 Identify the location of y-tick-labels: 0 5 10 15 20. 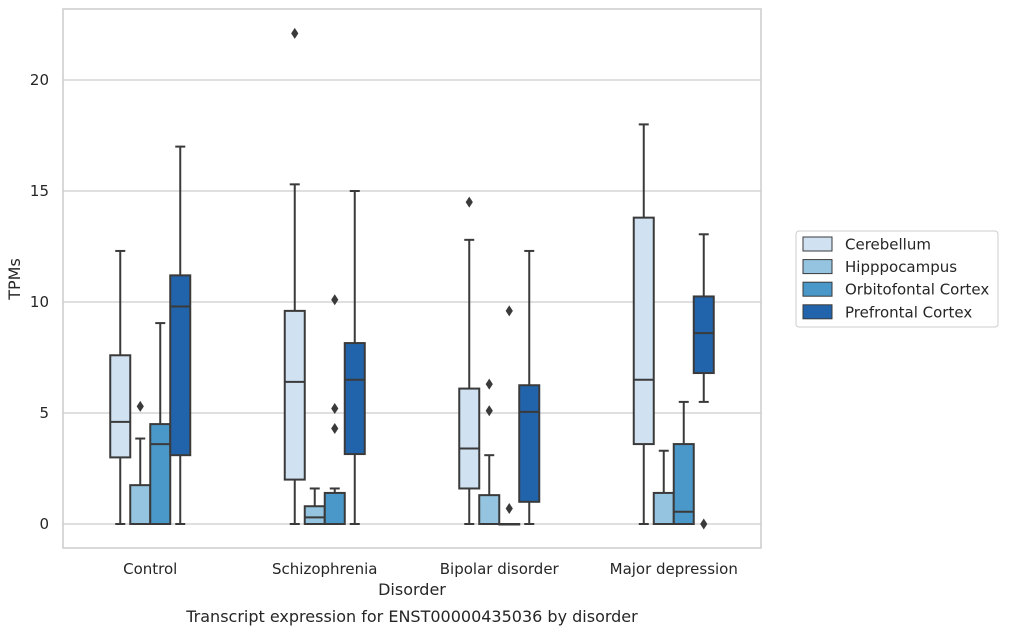
(39, 302).